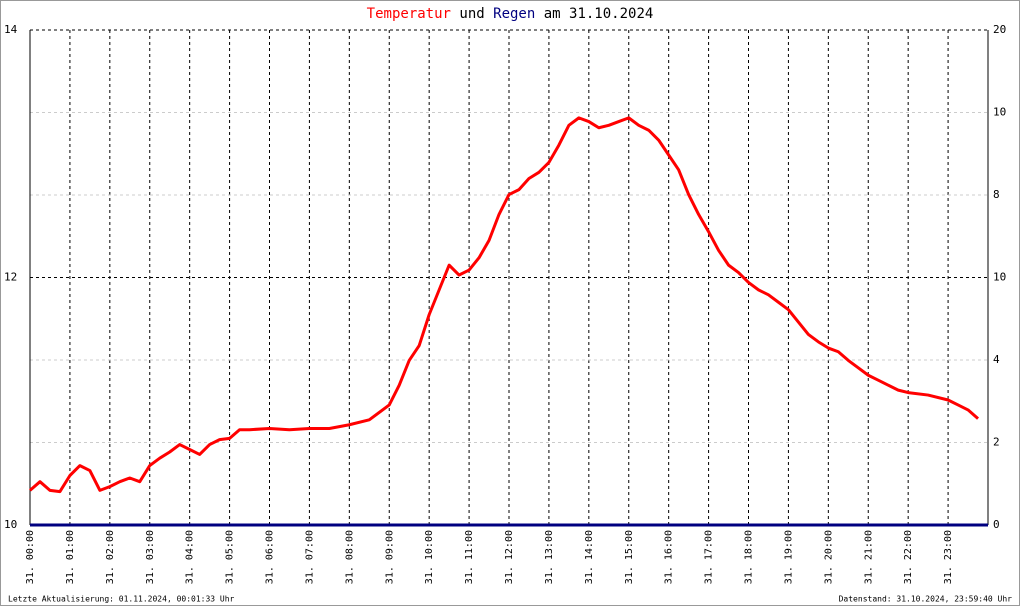 The width and height of the screenshot is (1020, 606). I want to click on title-part: am 31.10.2024, so click(599, 14).